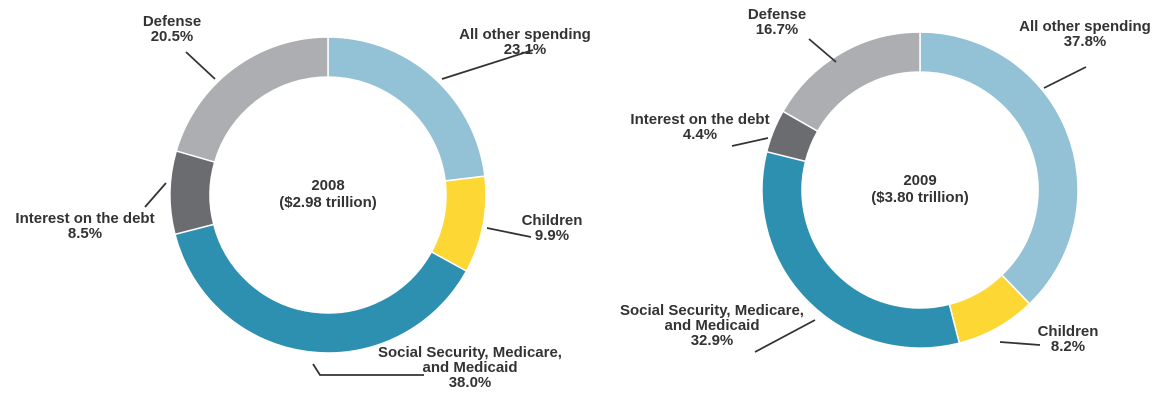  I want to click on slice-label-1-4-1: Interest on the debt, so click(84, 218).